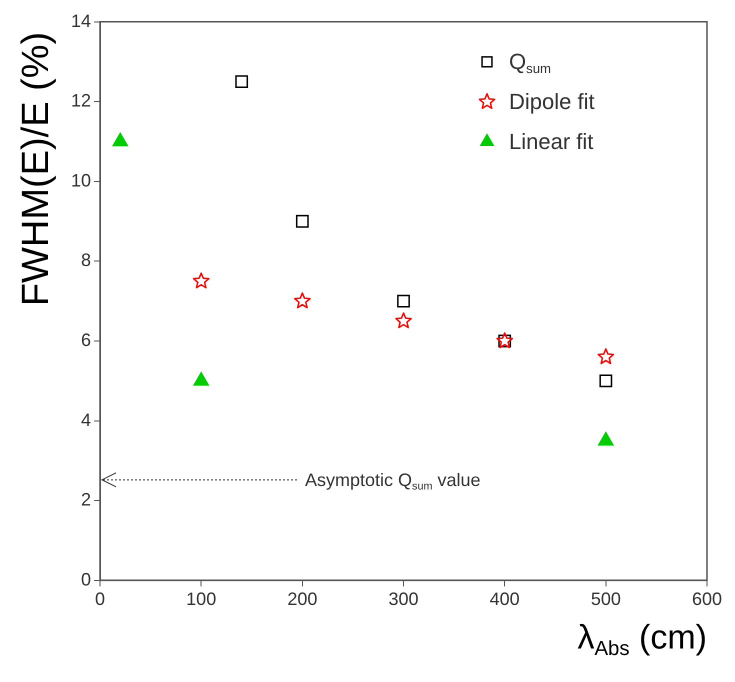  I want to click on y-tick-label: 12, so click(81, 100).